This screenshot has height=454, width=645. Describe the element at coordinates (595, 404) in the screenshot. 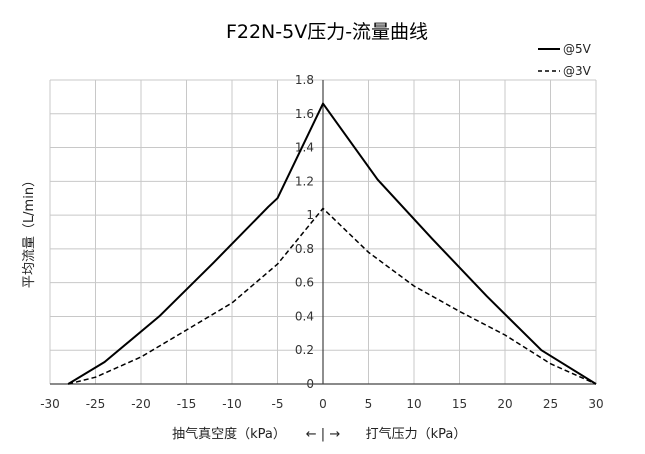

I see `x-tick-label: 30` at that location.